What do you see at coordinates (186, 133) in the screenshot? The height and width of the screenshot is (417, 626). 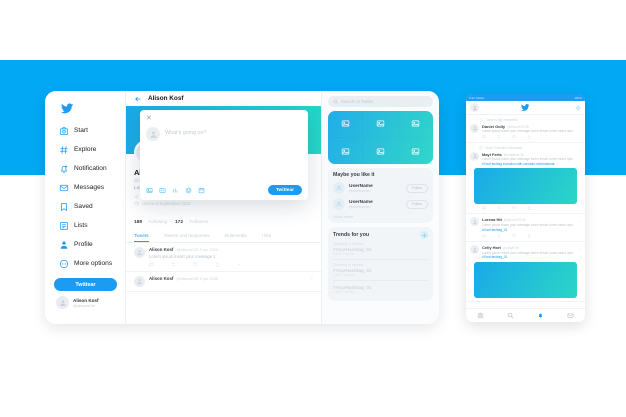 I see `compose-input: What's going on?` at bounding box center [186, 133].